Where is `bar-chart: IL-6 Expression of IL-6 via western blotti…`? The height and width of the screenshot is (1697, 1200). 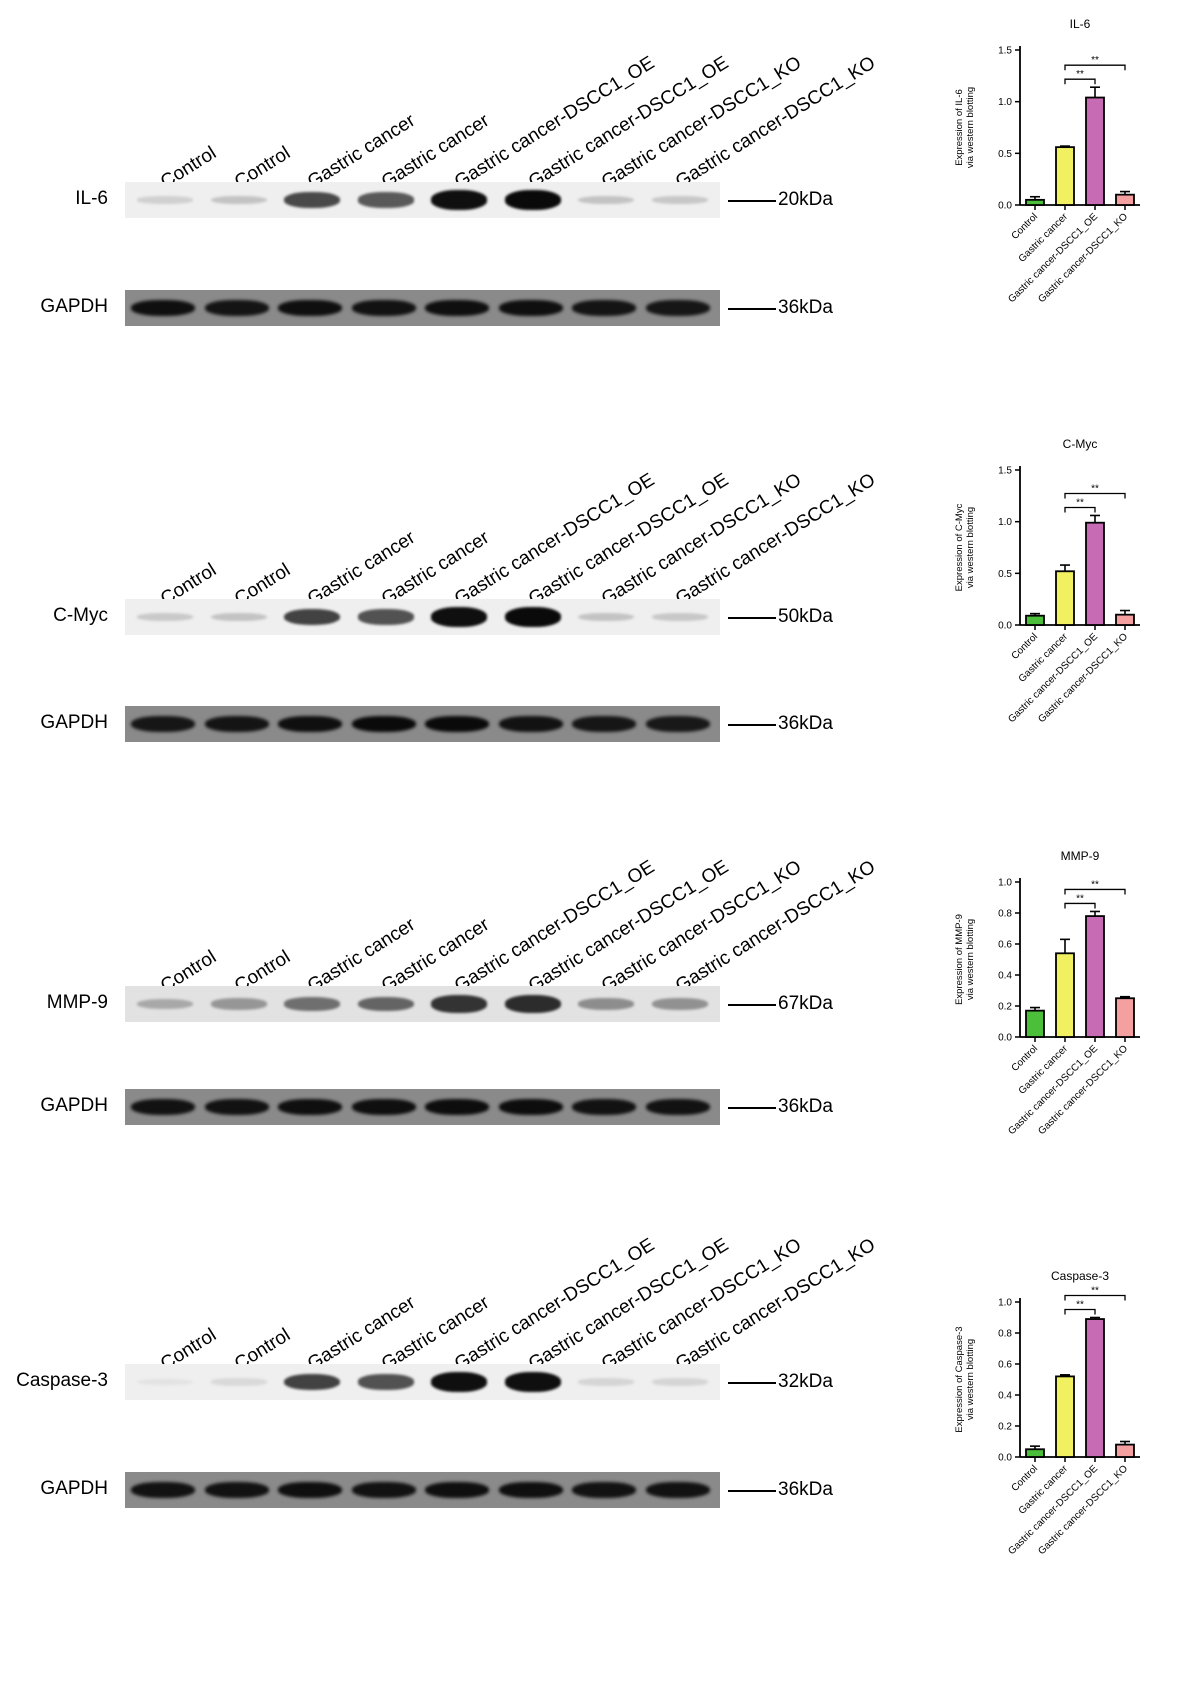
bar-chart: IL-6 Expression of IL-6 via western blotti… is located at coordinates (1047, 161).